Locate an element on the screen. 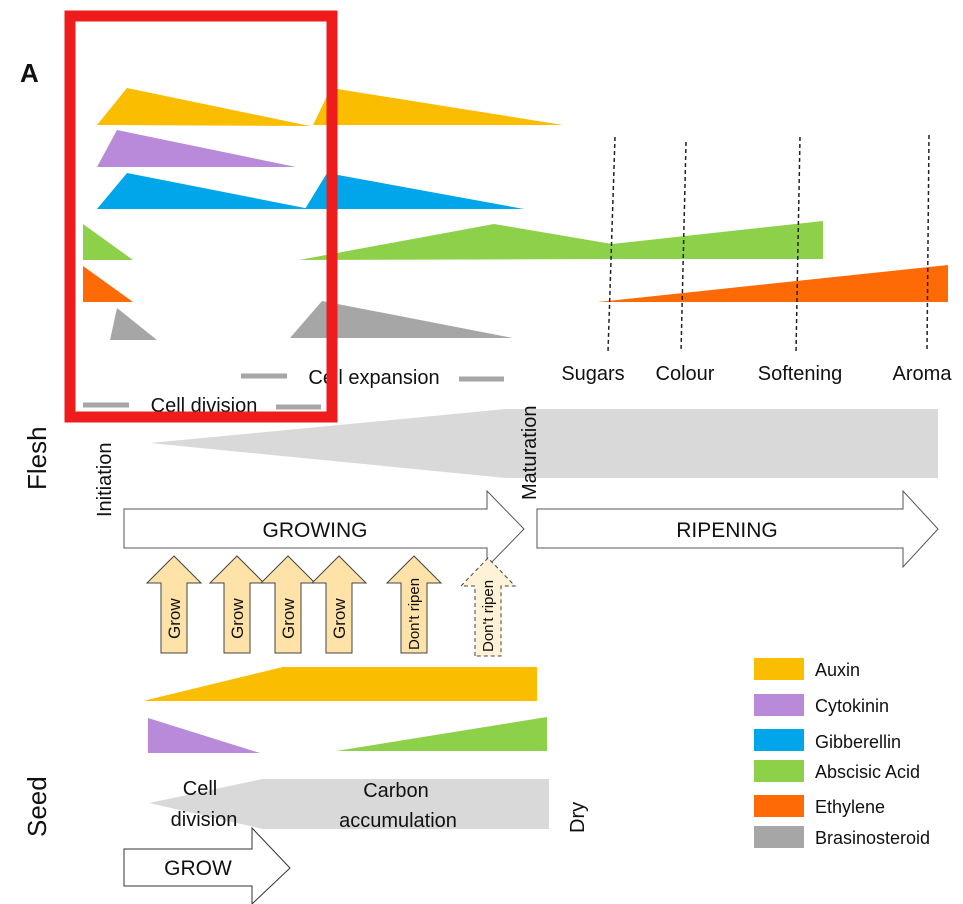  seed-hormone-profiles is located at coordinates (345, 710).